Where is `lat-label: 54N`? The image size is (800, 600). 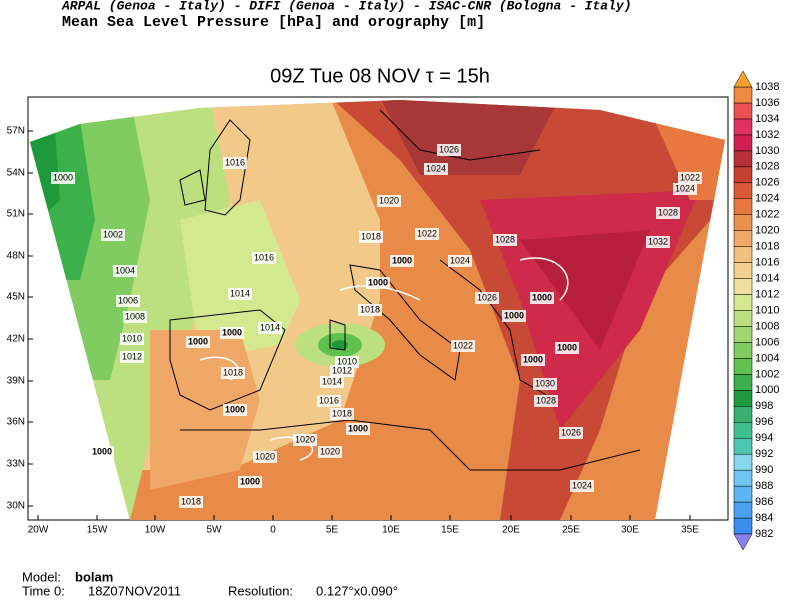 lat-label: 54N is located at coordinates (16, 173).